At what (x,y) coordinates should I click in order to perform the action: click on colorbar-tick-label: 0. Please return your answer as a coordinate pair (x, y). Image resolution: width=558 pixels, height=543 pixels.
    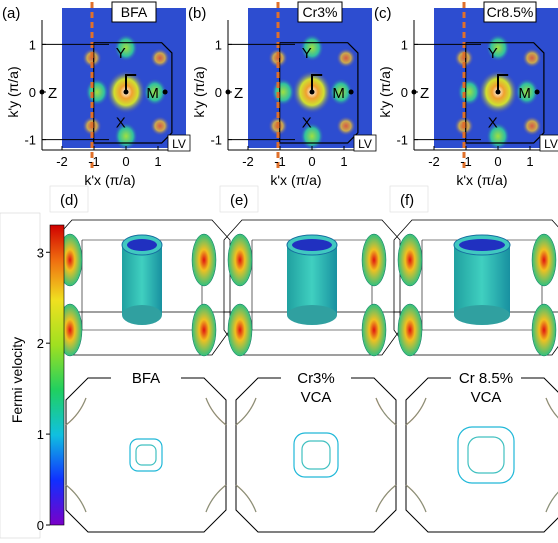
    Looking at the image, I should click on (40, 525).